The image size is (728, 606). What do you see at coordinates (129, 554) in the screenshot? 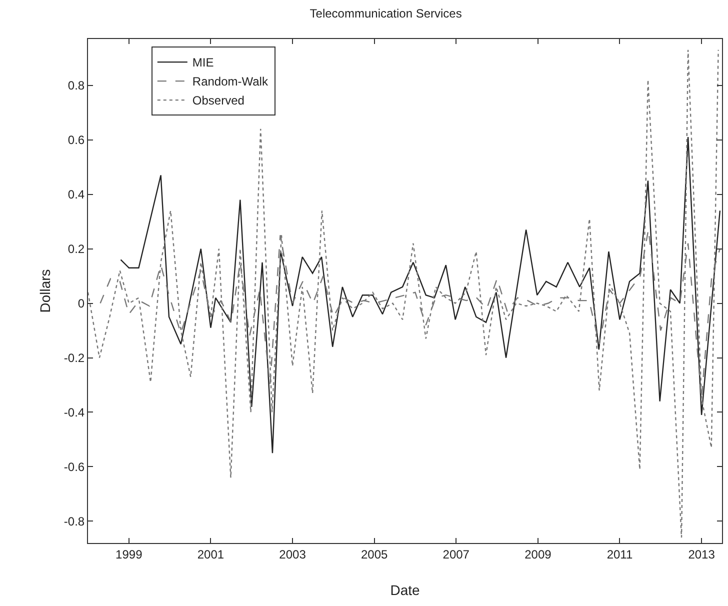
I see `x-tick-label: 1999` at bounding box center [129, 554].